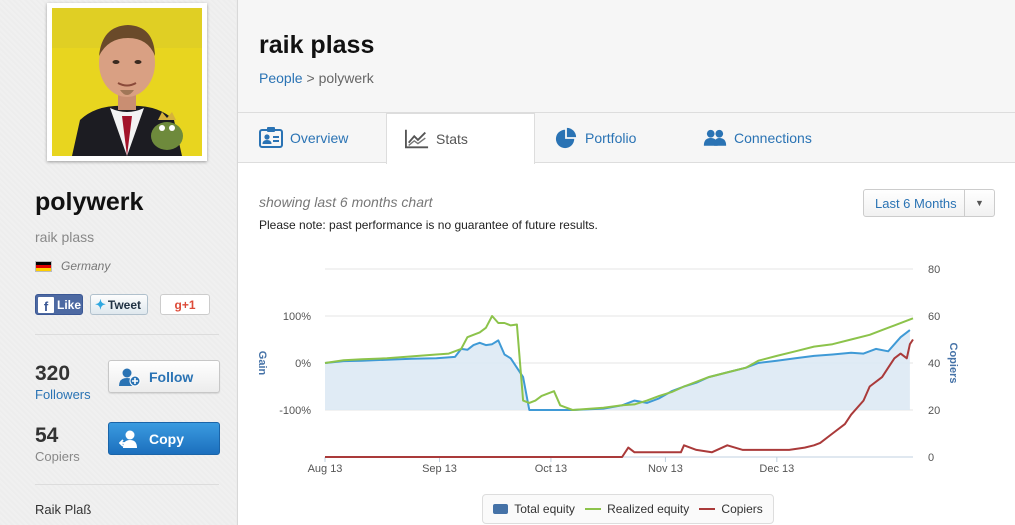  I want to click on copiers-line, so click(619, 398).